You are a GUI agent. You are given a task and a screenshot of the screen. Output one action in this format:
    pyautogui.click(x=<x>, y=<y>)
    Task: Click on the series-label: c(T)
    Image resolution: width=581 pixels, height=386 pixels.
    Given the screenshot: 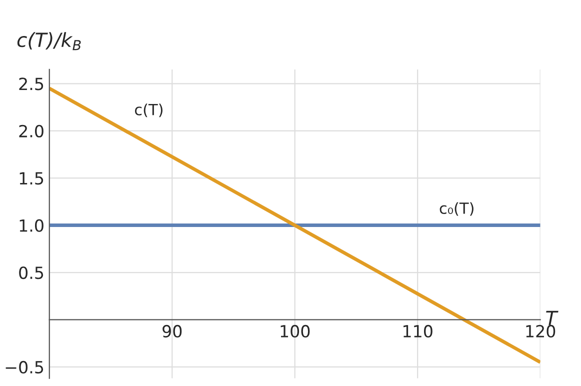 What is the action you would take?
    pyautogui.click(x=148, y=111)
    